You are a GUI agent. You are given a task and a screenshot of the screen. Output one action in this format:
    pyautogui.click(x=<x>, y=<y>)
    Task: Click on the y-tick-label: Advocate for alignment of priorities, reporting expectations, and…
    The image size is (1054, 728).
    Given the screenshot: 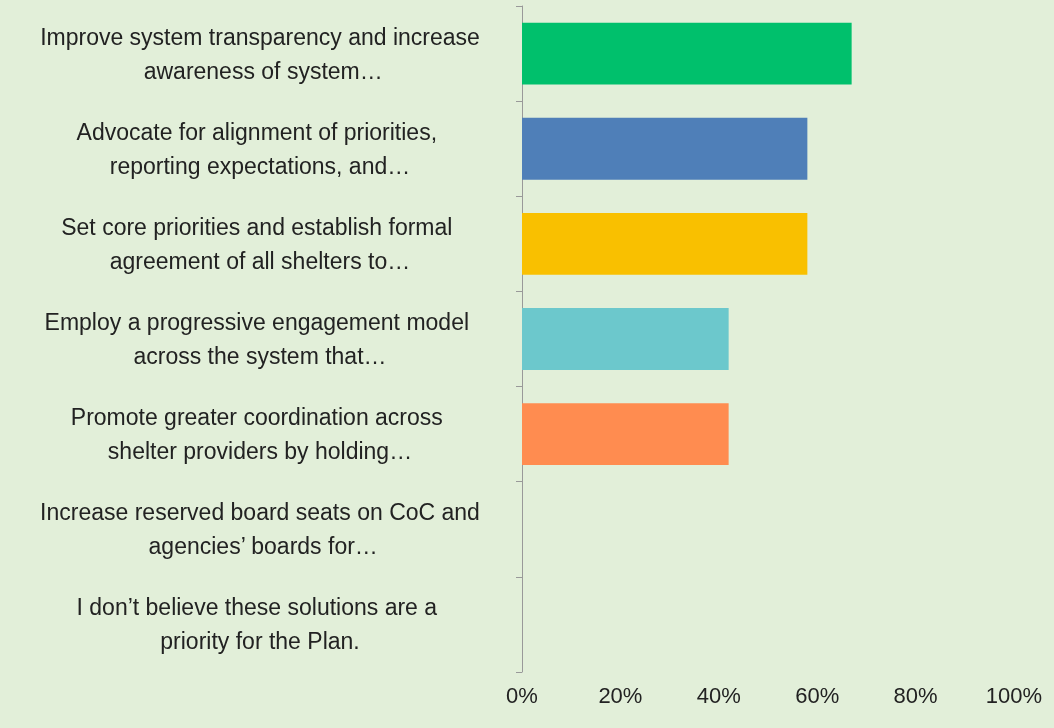 What is the action you would take?
    pyautogui.click(x=260, y=148)
    